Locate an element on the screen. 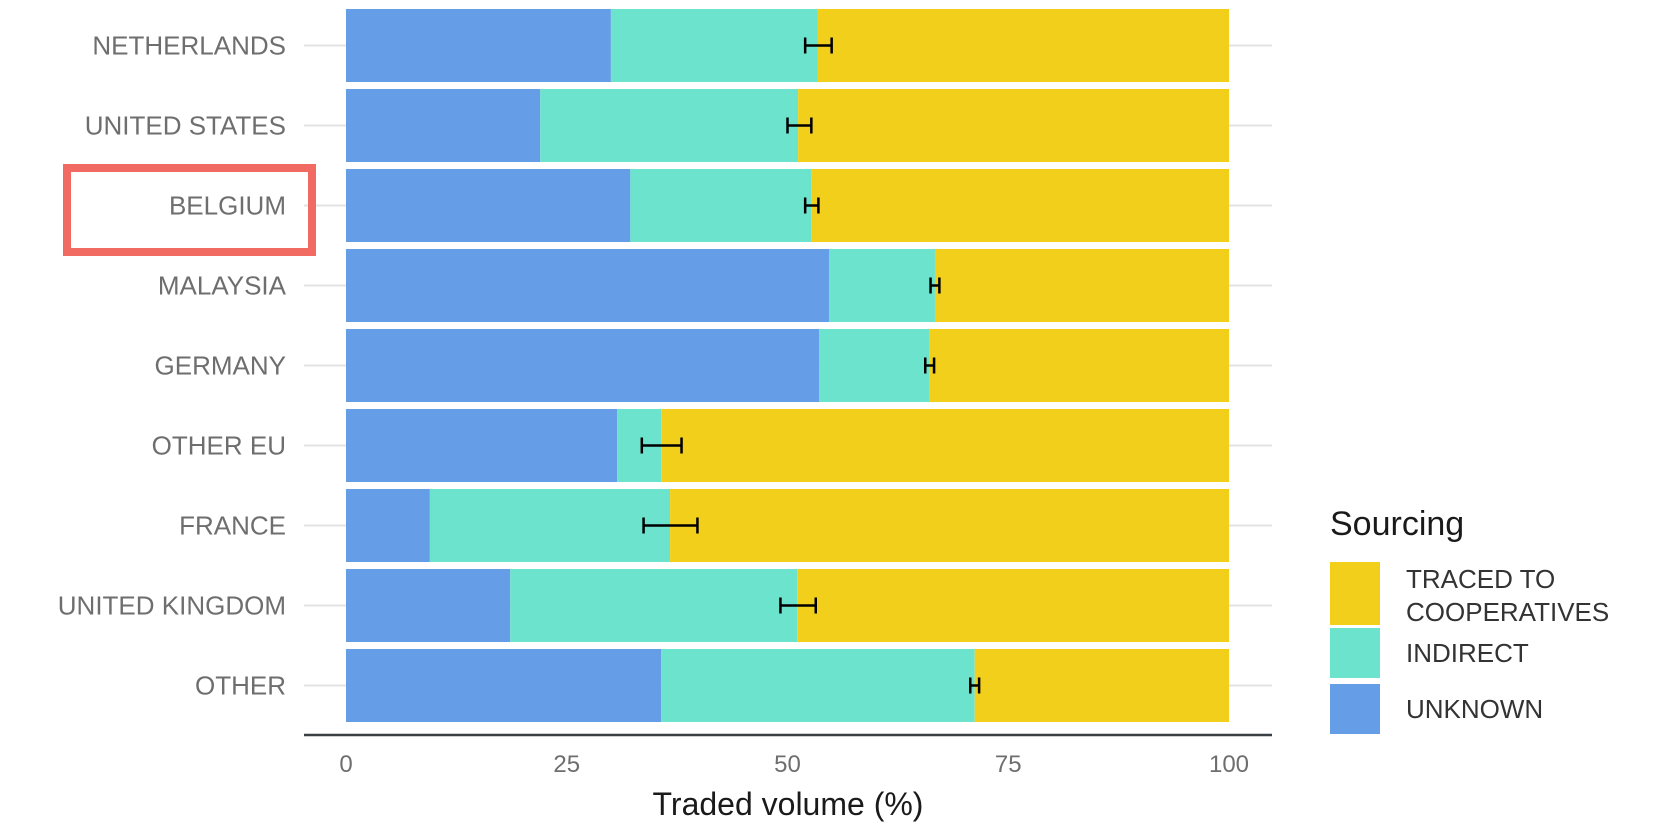 Image resolution: width=1673 pixels, height=828 pixels. legend-title: Sourcing is located at coordinates (1397, 524).